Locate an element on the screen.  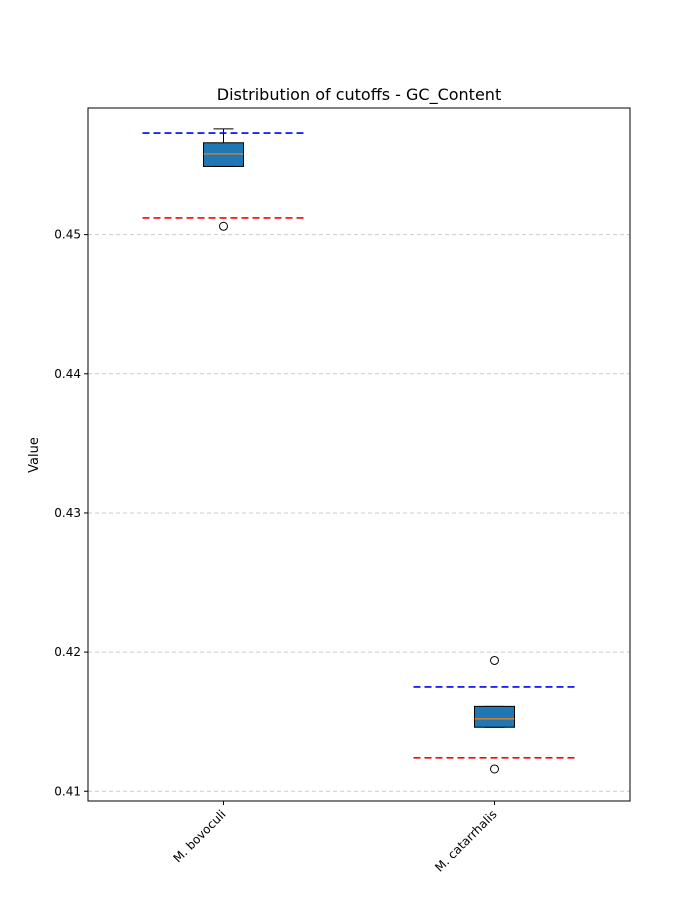
x-tick-label: M. bovoculi is located at coordinates (199, 836).